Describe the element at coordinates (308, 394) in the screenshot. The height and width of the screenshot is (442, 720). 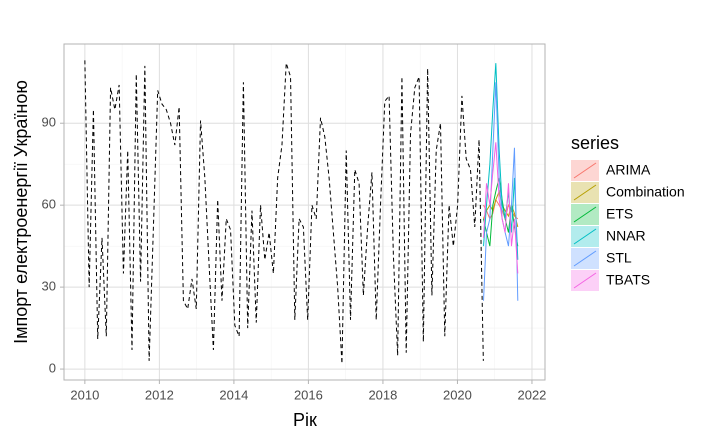
I see `x-tick-label: 2016` at that location.